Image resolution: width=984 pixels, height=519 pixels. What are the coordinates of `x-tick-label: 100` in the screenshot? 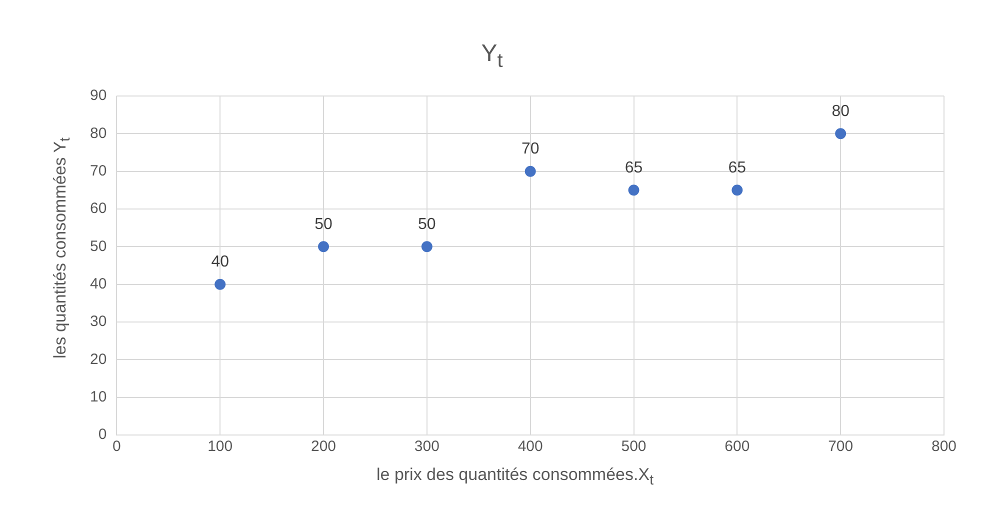 It's located at (220, 447).